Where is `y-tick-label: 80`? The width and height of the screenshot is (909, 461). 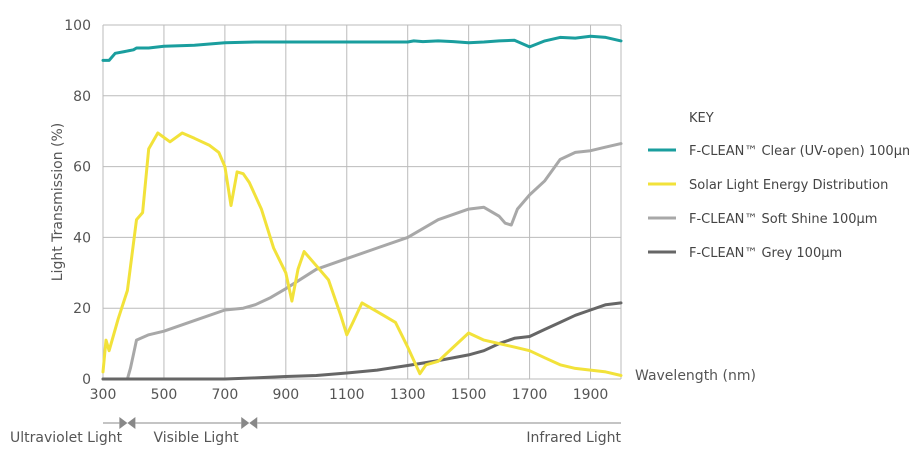
y-tick-label: 80 is located at coordinates (82, 97).